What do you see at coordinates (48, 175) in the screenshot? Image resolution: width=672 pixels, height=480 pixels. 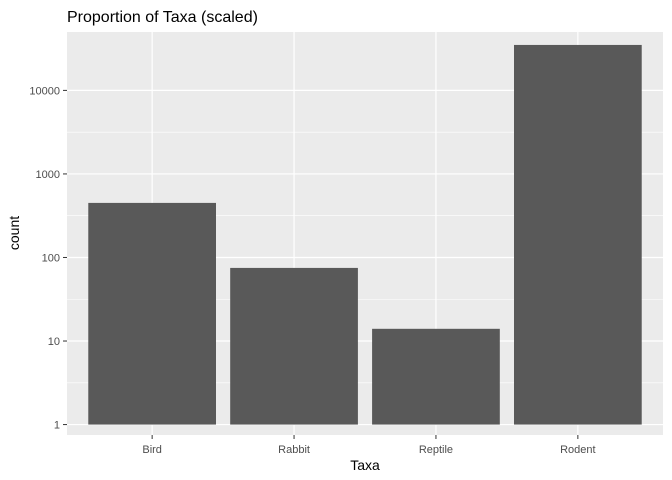 I see `y-tick-label: 1000` at bounding box center [48, 175].